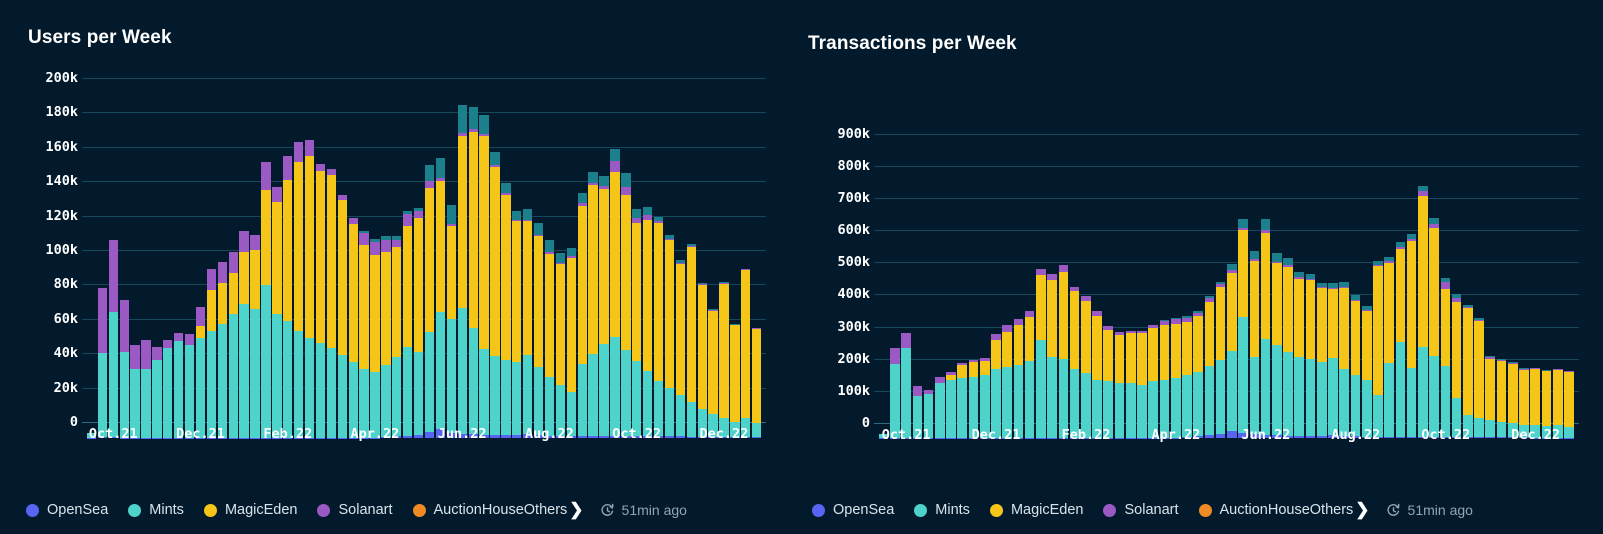 The image size is (1603, 534). Describe the element at coordinates (942, 510) in the screenshot. I see `legend-item-mints: Mints` at that location.